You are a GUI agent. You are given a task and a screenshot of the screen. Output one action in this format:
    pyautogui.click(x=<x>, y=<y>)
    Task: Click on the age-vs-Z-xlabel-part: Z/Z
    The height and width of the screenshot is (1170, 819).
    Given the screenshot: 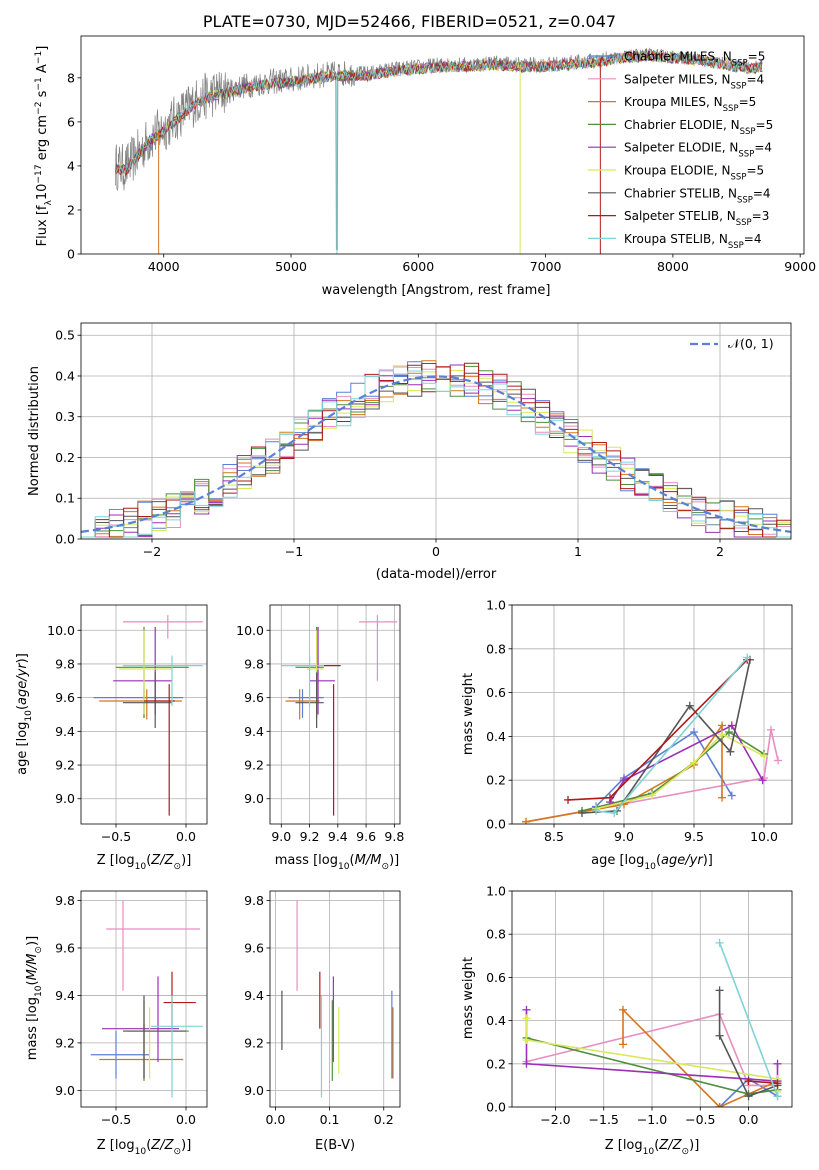 What is the action you would take?
    pyautogui.click(x=162, y=860)
    